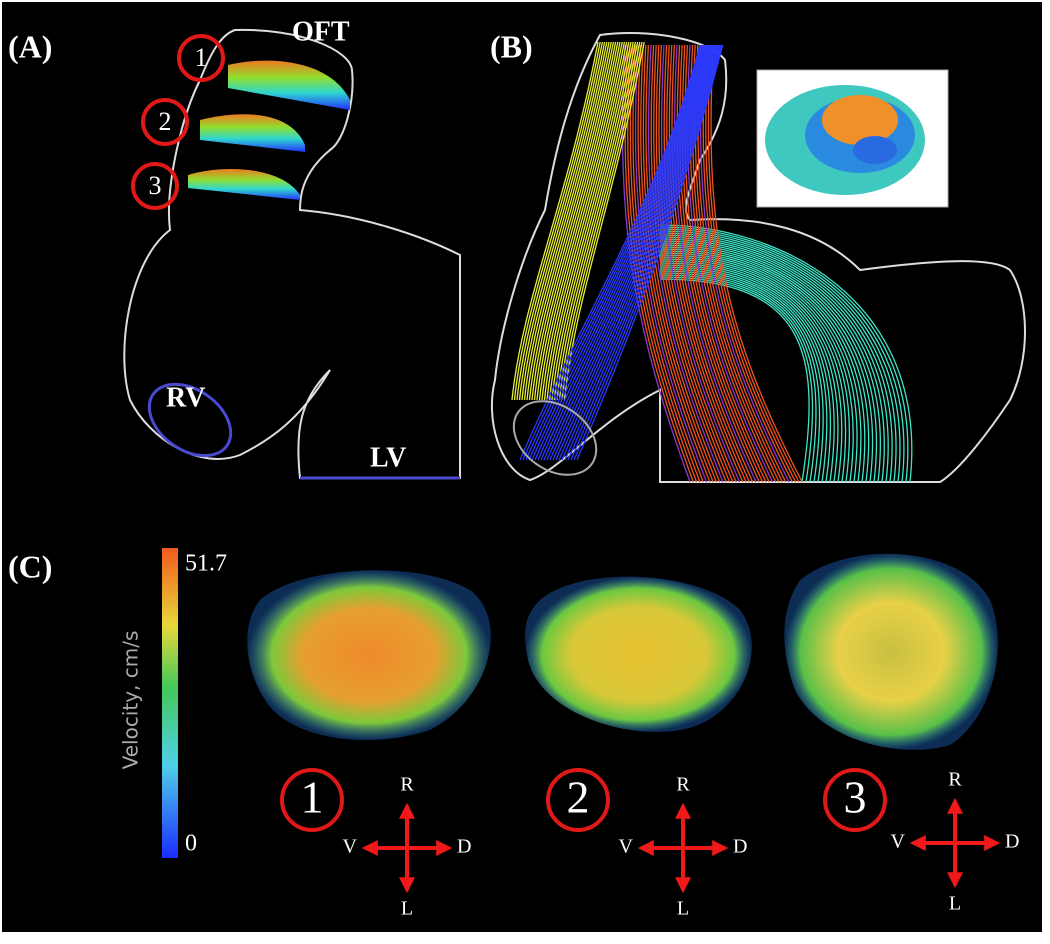 Image resolution: width=1050 pixels, height=944 pixels. Describe the element at coordinates (30, 46) in the screenshot. I see `panel-label: (A)` at that location.